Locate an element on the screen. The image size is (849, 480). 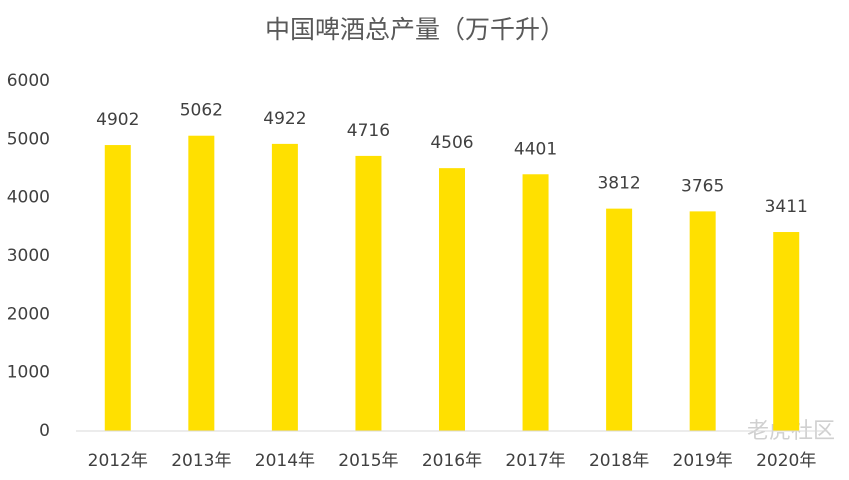
x-tick-label: 2012年 is located at coordinates (118, 461).